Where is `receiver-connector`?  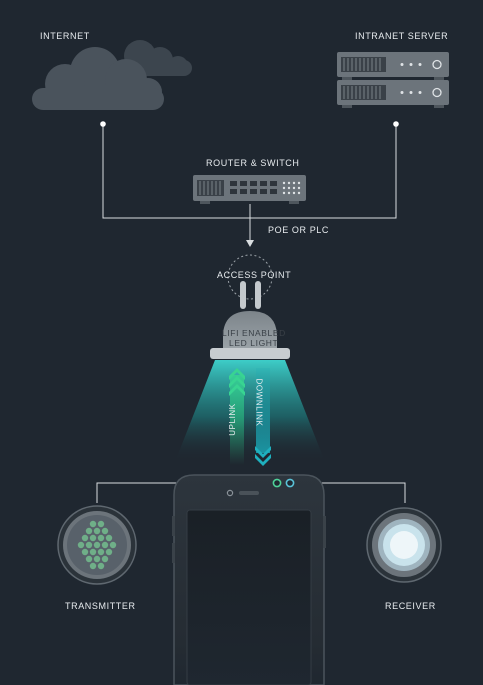 receiver-connector is located at coordinates (348, 492).